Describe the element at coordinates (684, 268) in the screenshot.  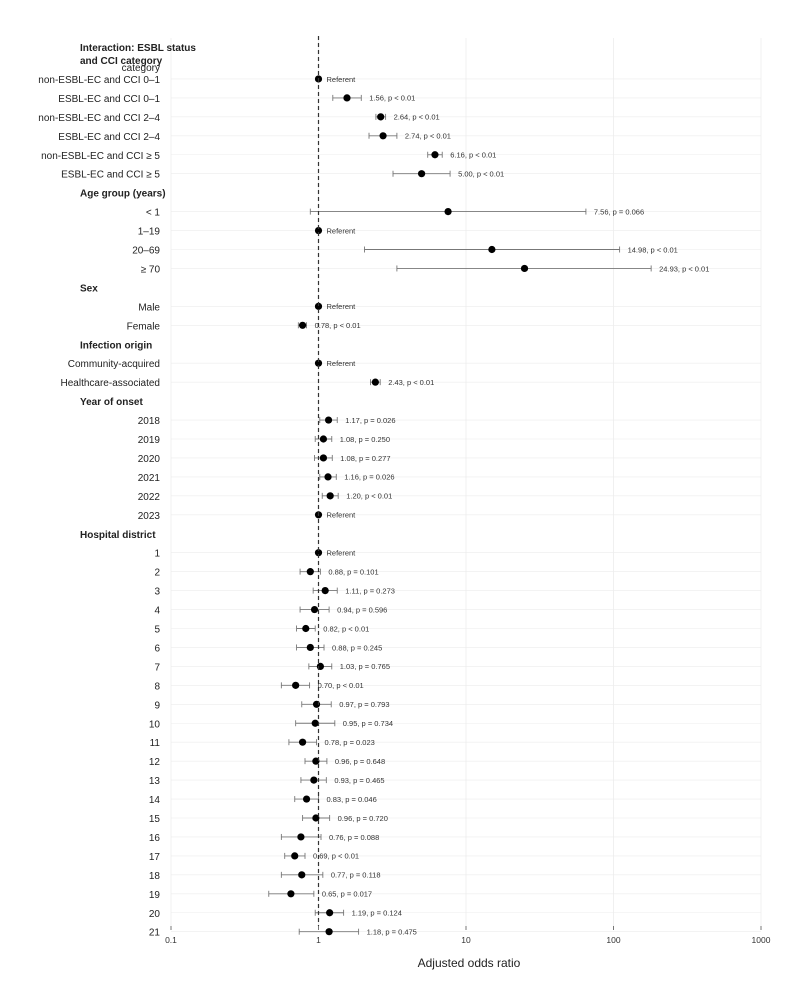
I see `estimate-label: 24.93, p < 0.01` at that location.